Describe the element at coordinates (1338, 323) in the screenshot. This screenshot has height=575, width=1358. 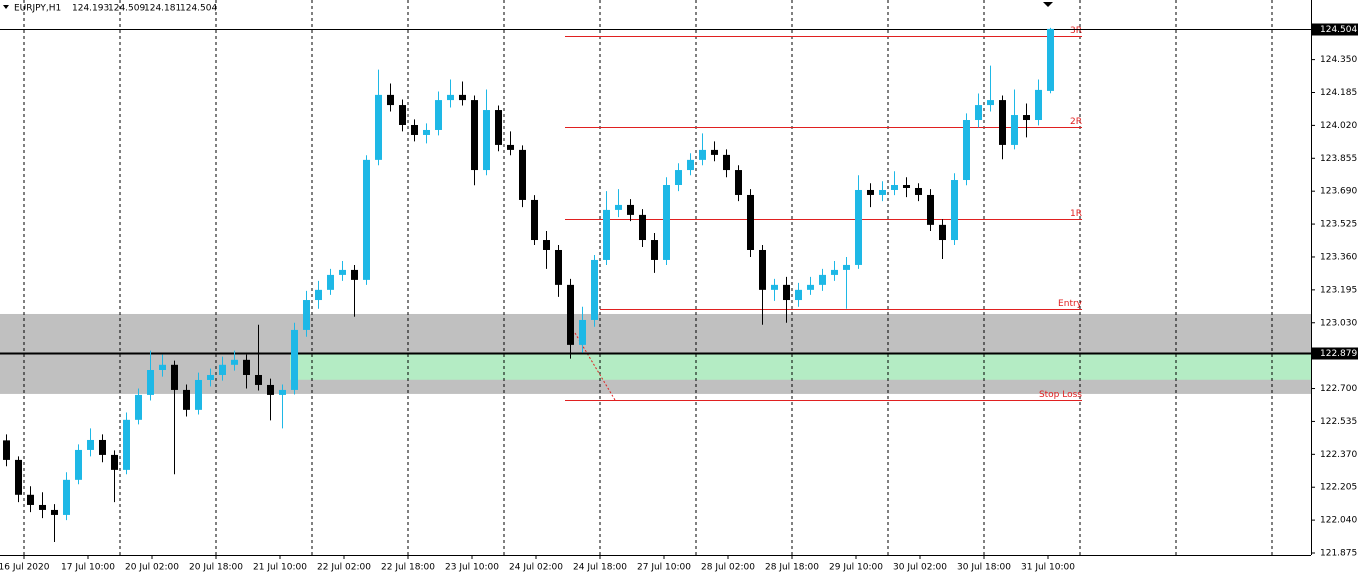
I see `y-tick-label: 123.030` at that location.